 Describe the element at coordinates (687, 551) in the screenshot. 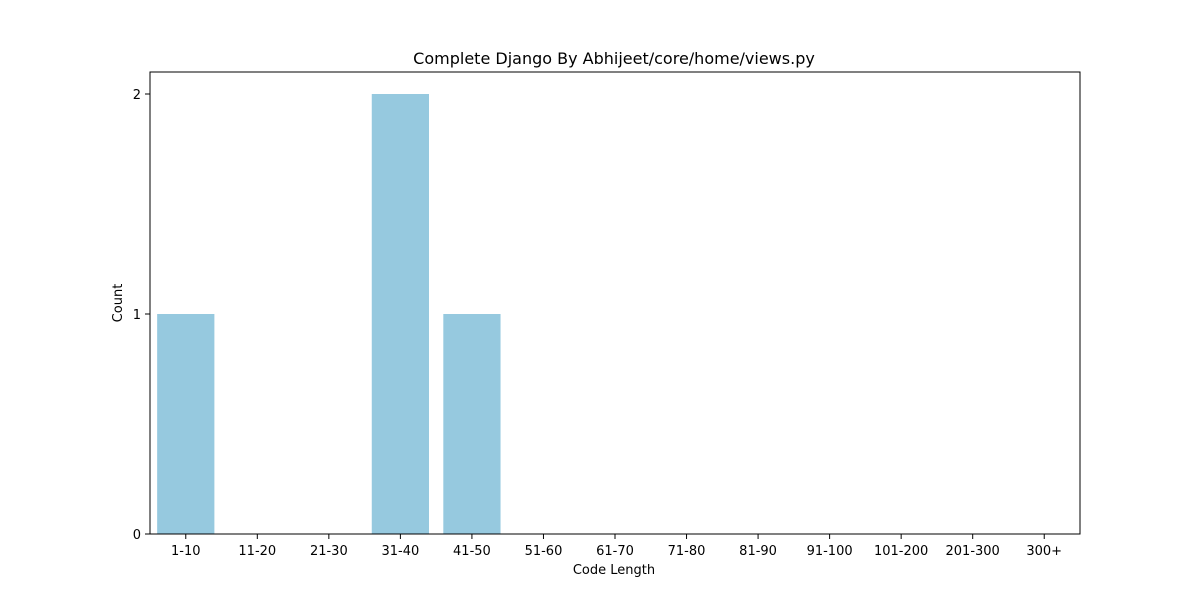

I see `x-tick-label: 71-80` at that location.